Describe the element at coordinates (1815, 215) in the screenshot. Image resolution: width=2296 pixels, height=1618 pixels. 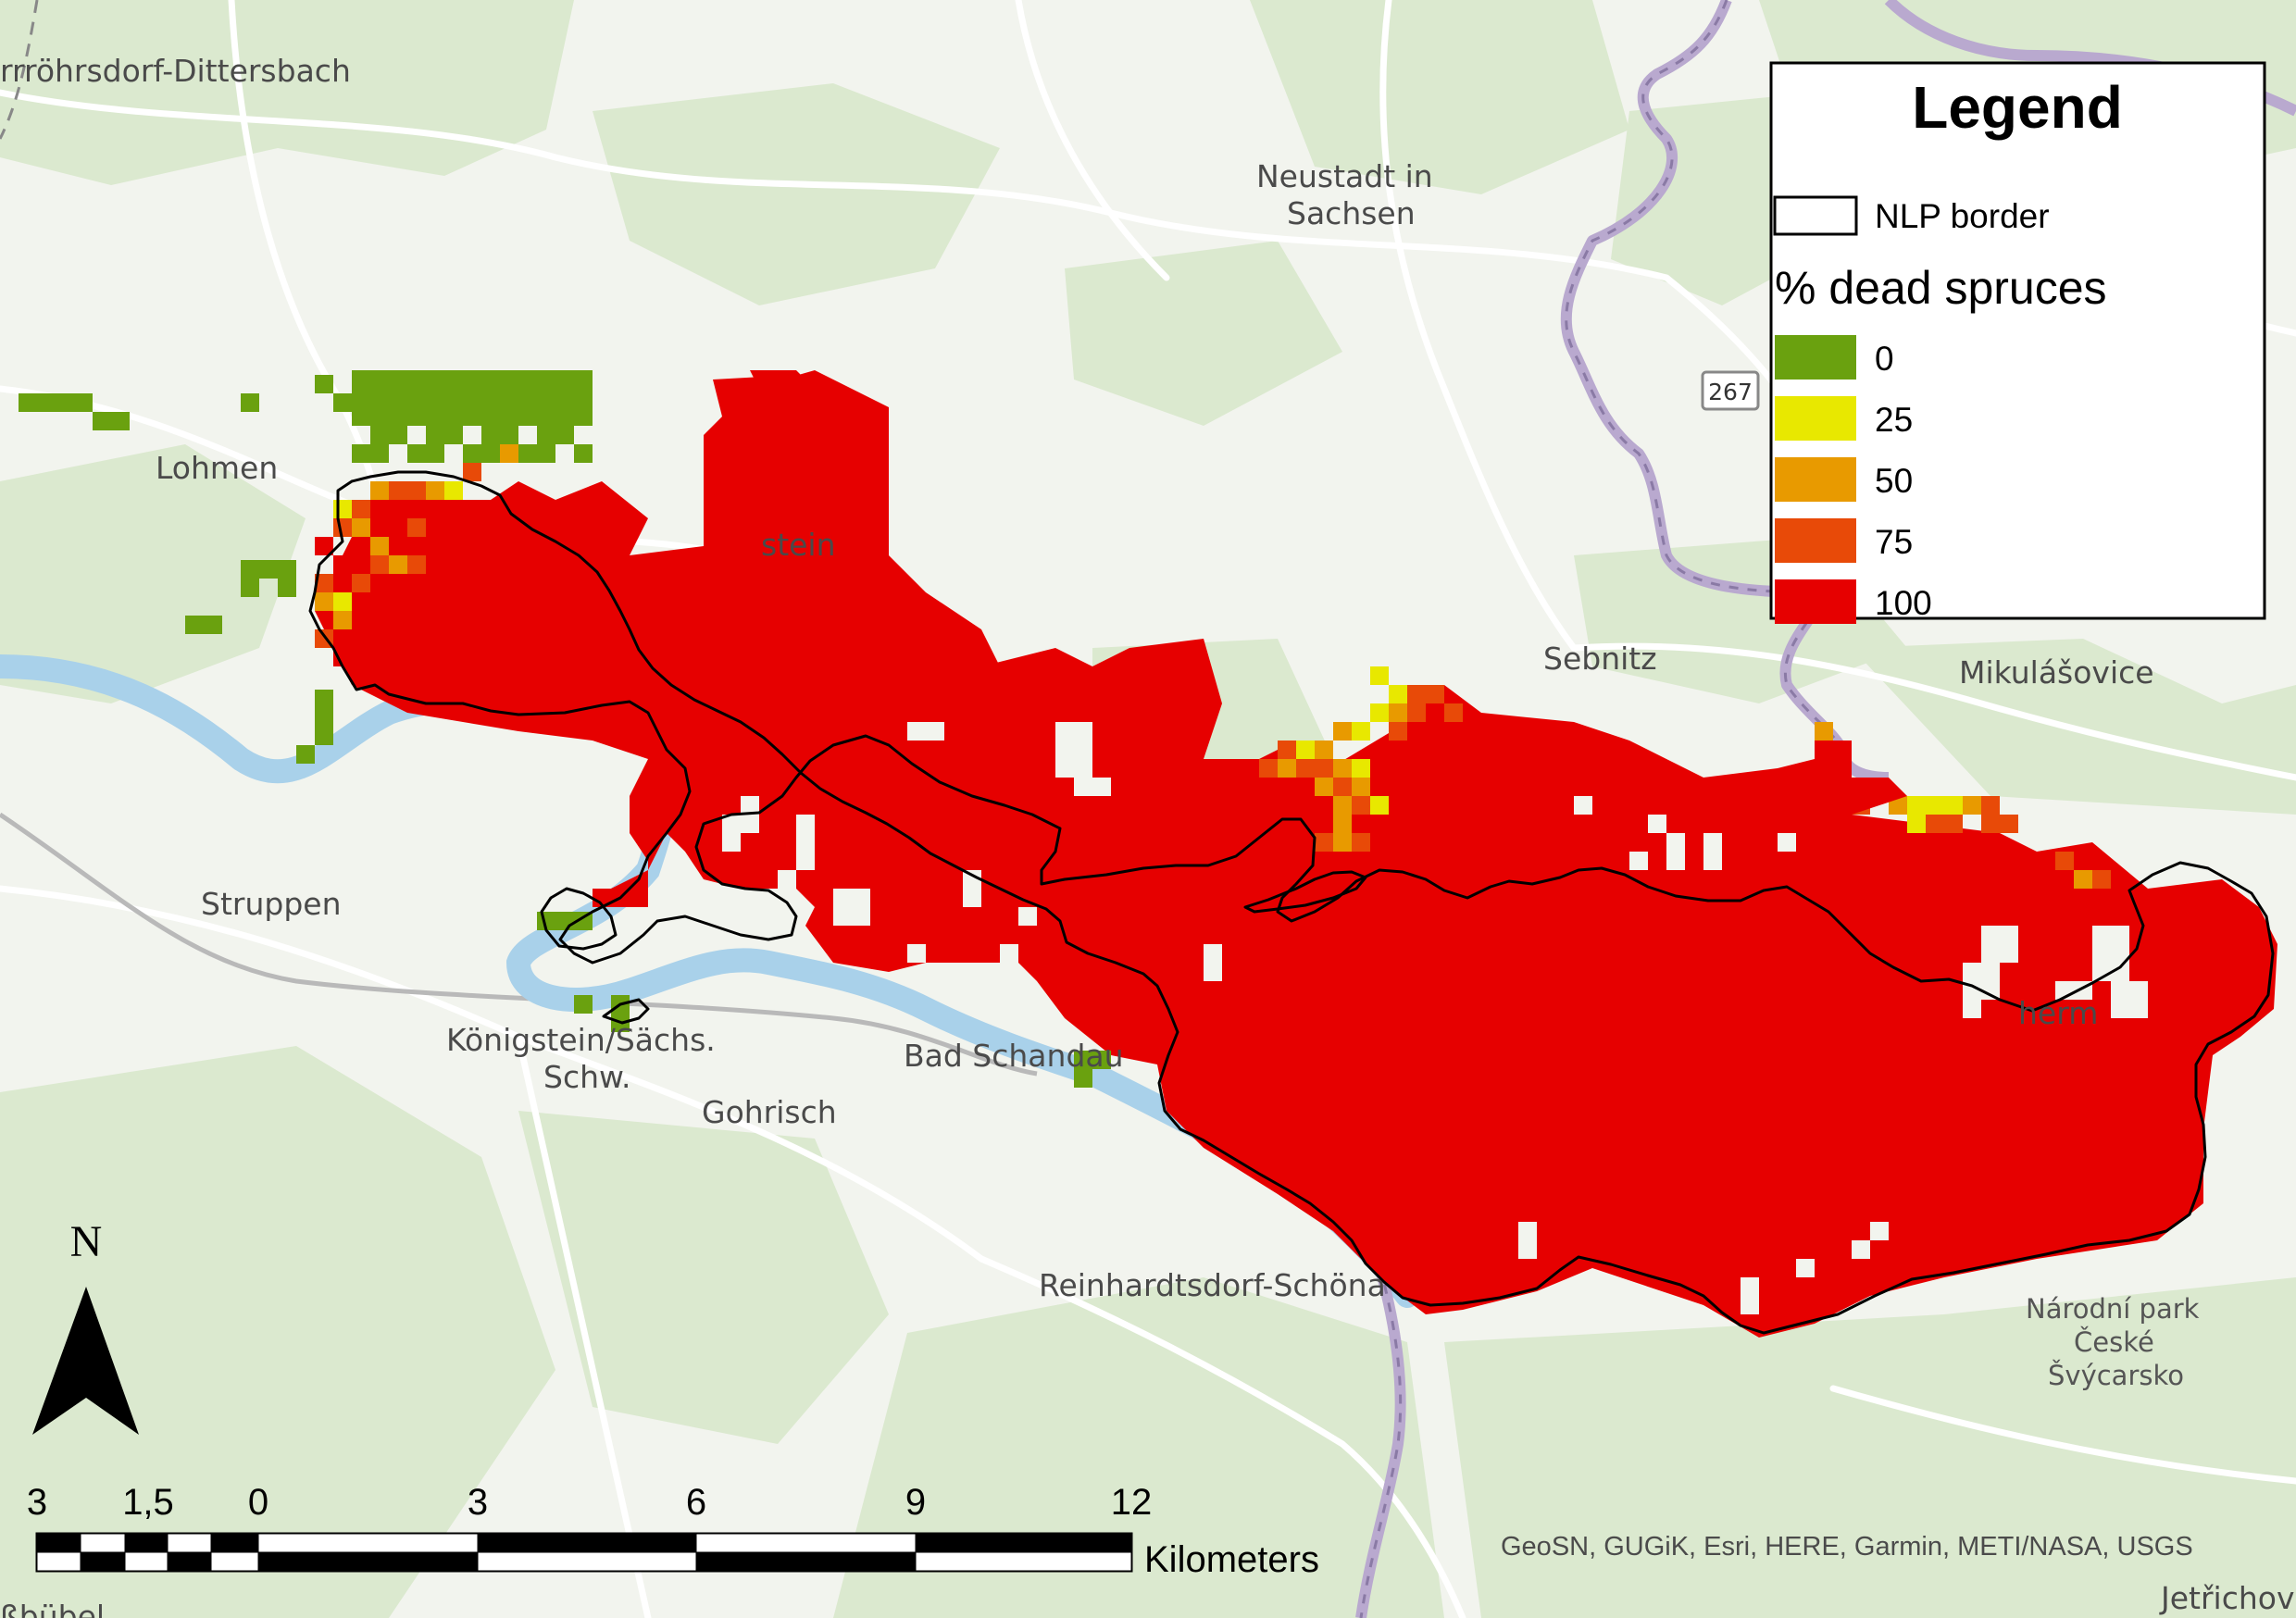
I see `legend-swatch-nlp-border` at that location.